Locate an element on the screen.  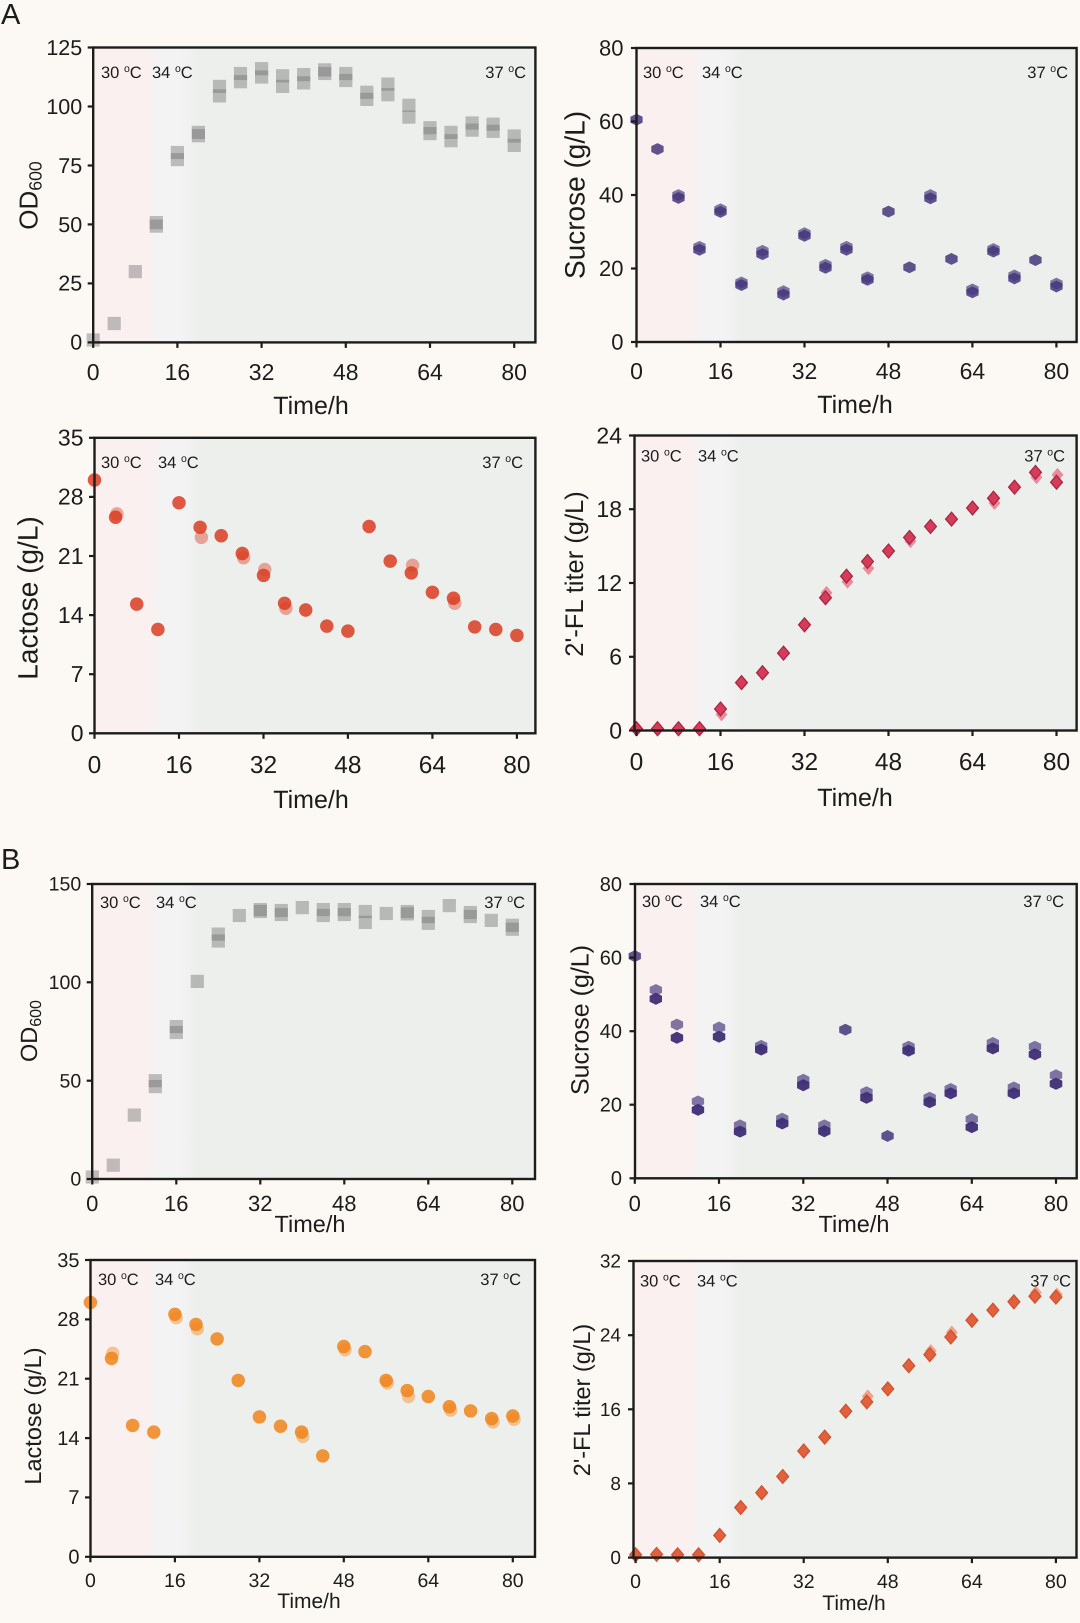
svg-text: 60 is located at coordinates (611, 121).